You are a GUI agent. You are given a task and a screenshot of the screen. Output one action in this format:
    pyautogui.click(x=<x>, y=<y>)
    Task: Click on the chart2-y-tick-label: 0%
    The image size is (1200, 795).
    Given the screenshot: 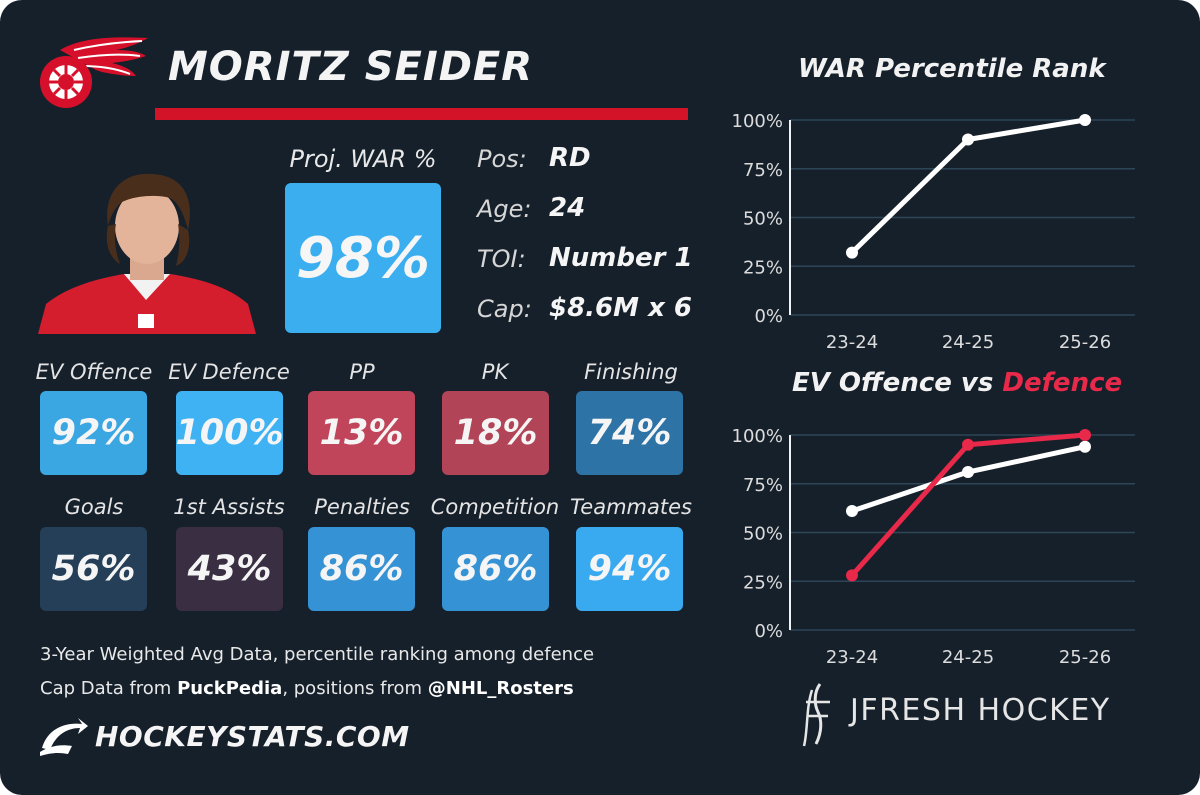 What is the action you would take?
    pyautogui.click(x=768, y=631)
    